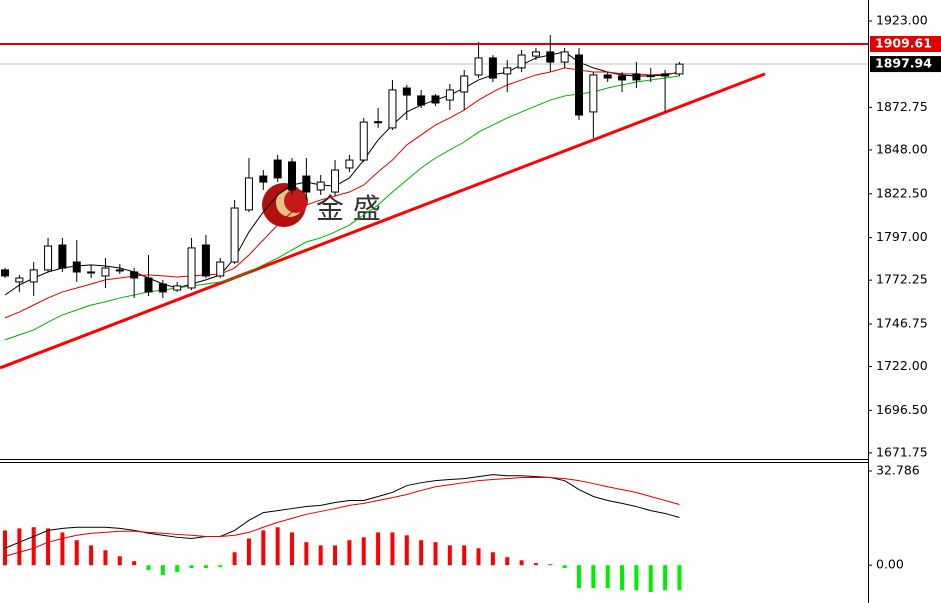 Image resolution: width=941 pixels, height=603 pixels. I want to click on y-tick-label: 1696.50, so click(902, 409).